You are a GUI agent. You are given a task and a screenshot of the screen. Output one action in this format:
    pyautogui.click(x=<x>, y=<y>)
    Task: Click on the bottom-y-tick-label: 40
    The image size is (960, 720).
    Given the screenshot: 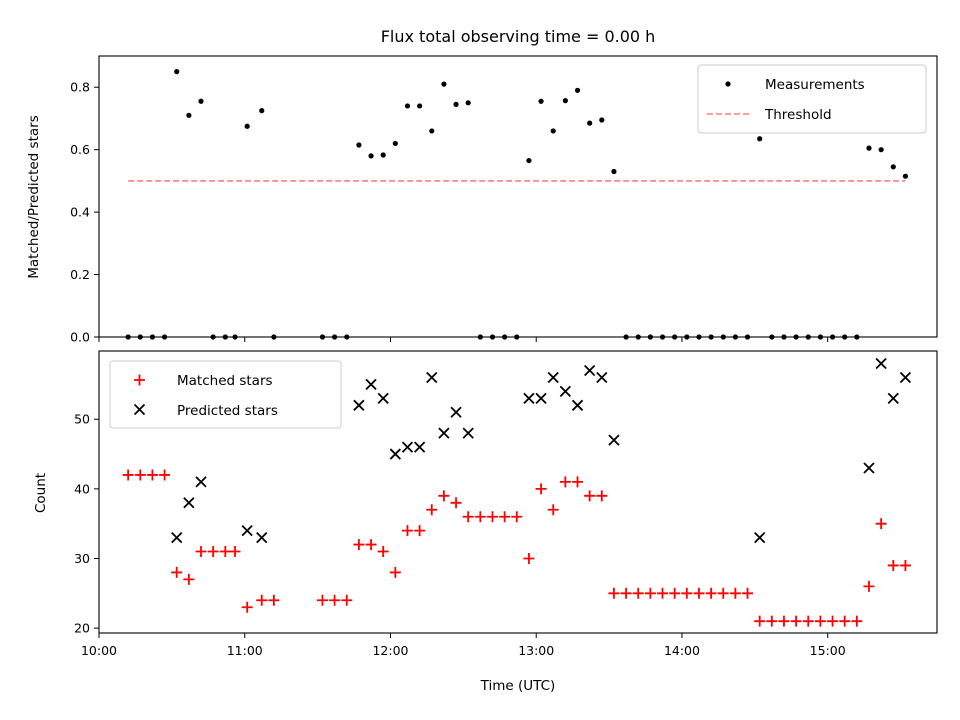 What is the action you would take?
    pyautogui.click(x=82, y=488)
    